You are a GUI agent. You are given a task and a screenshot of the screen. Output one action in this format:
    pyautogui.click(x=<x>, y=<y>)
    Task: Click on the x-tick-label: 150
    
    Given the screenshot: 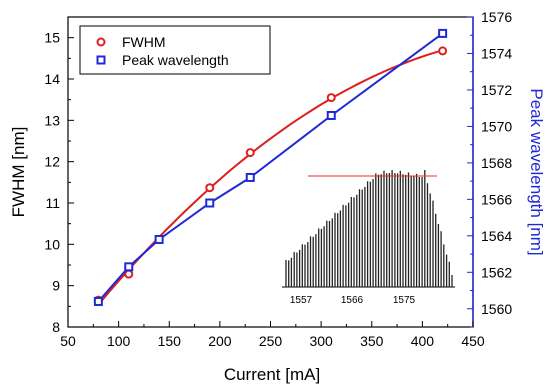 What is the action you would take?
    pyautogui.click(x=170, y=341)
    